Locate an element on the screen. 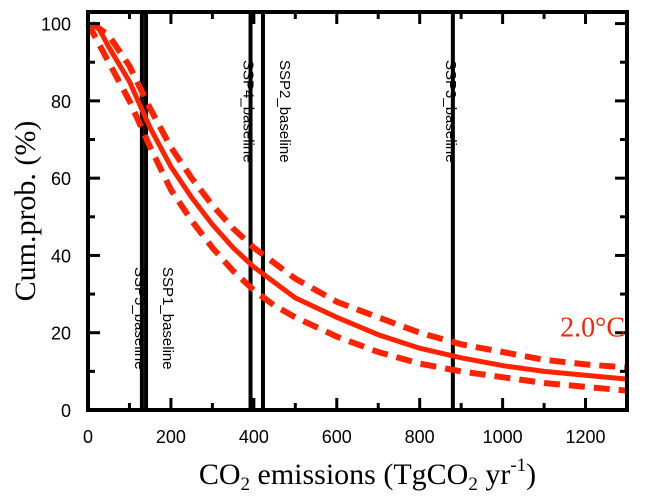 This screenshot has width=645, height=499. x-axis-title-part: yr is located at coordinates (494, 474).